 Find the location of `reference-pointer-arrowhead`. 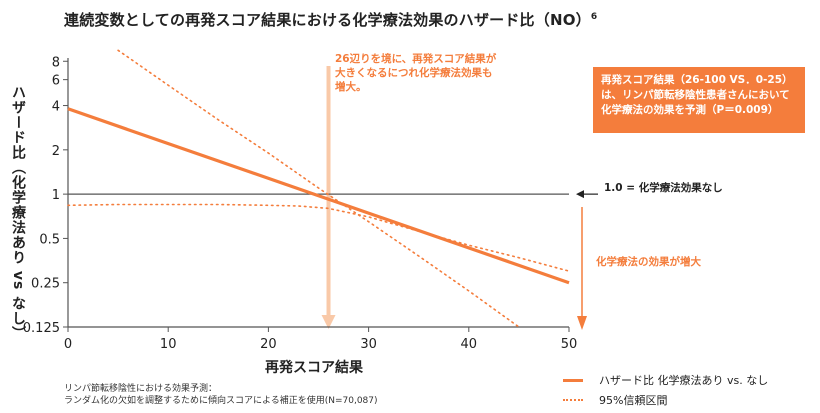

reference-pointer-arrowhead is located at coordinates (580, 194).